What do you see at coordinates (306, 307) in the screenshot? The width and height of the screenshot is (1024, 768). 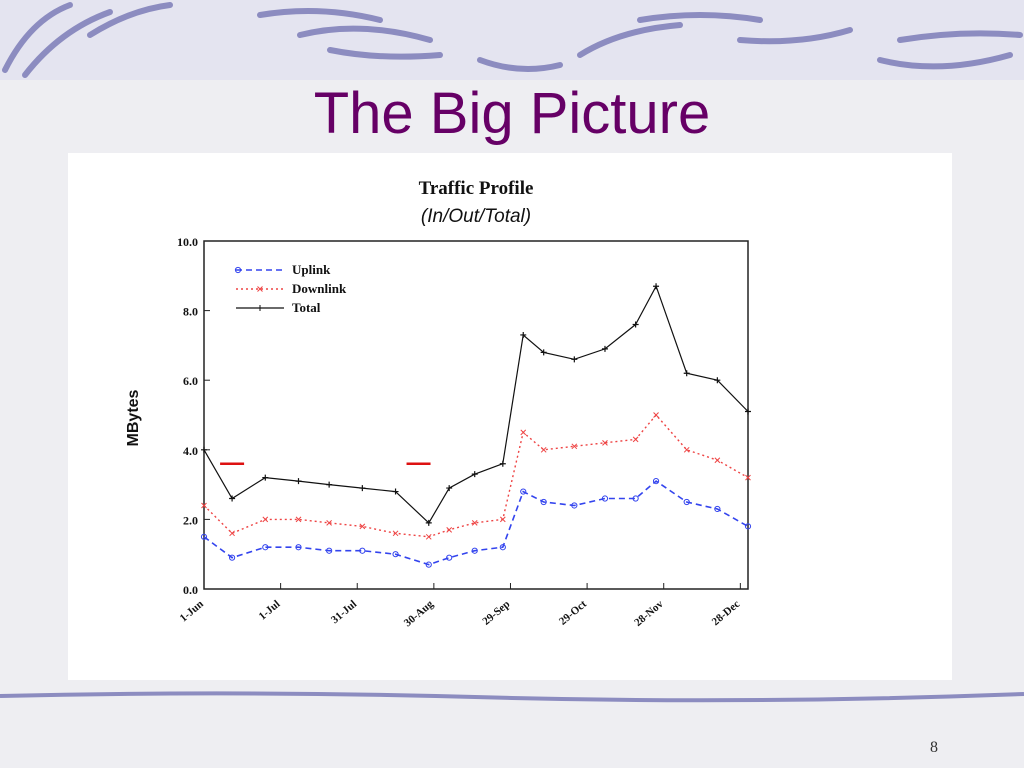 I see `legend-label-total: Total` at bounding box center [306, 307].